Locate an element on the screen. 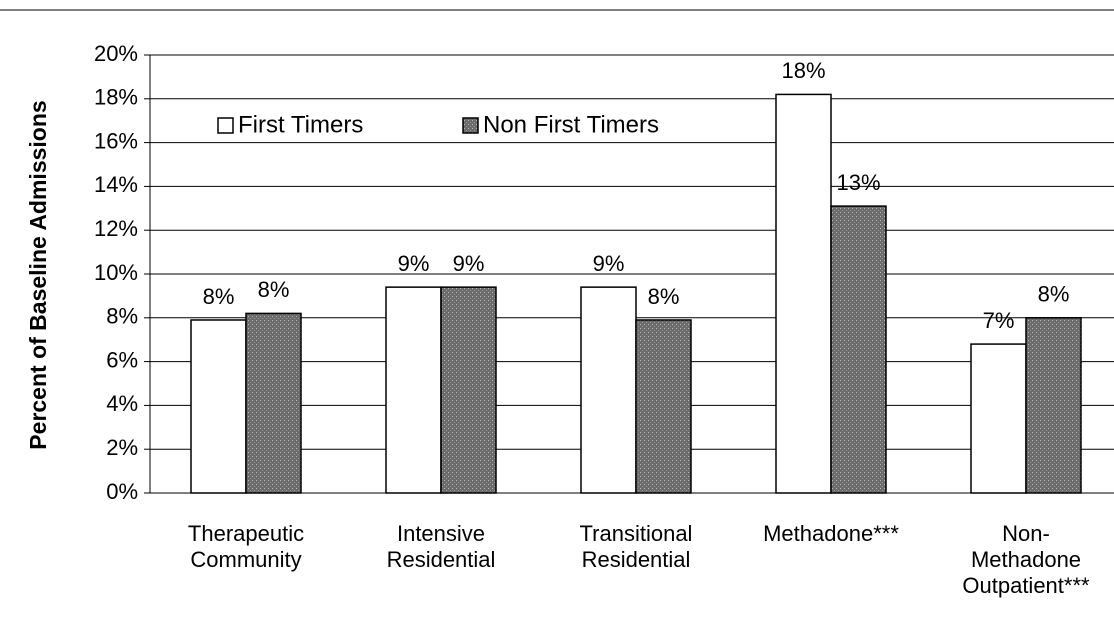 Image resolution: width=1114 pixels, height=626 pixels. legend-label: Non First Timers is located at coordinates (571, 124).